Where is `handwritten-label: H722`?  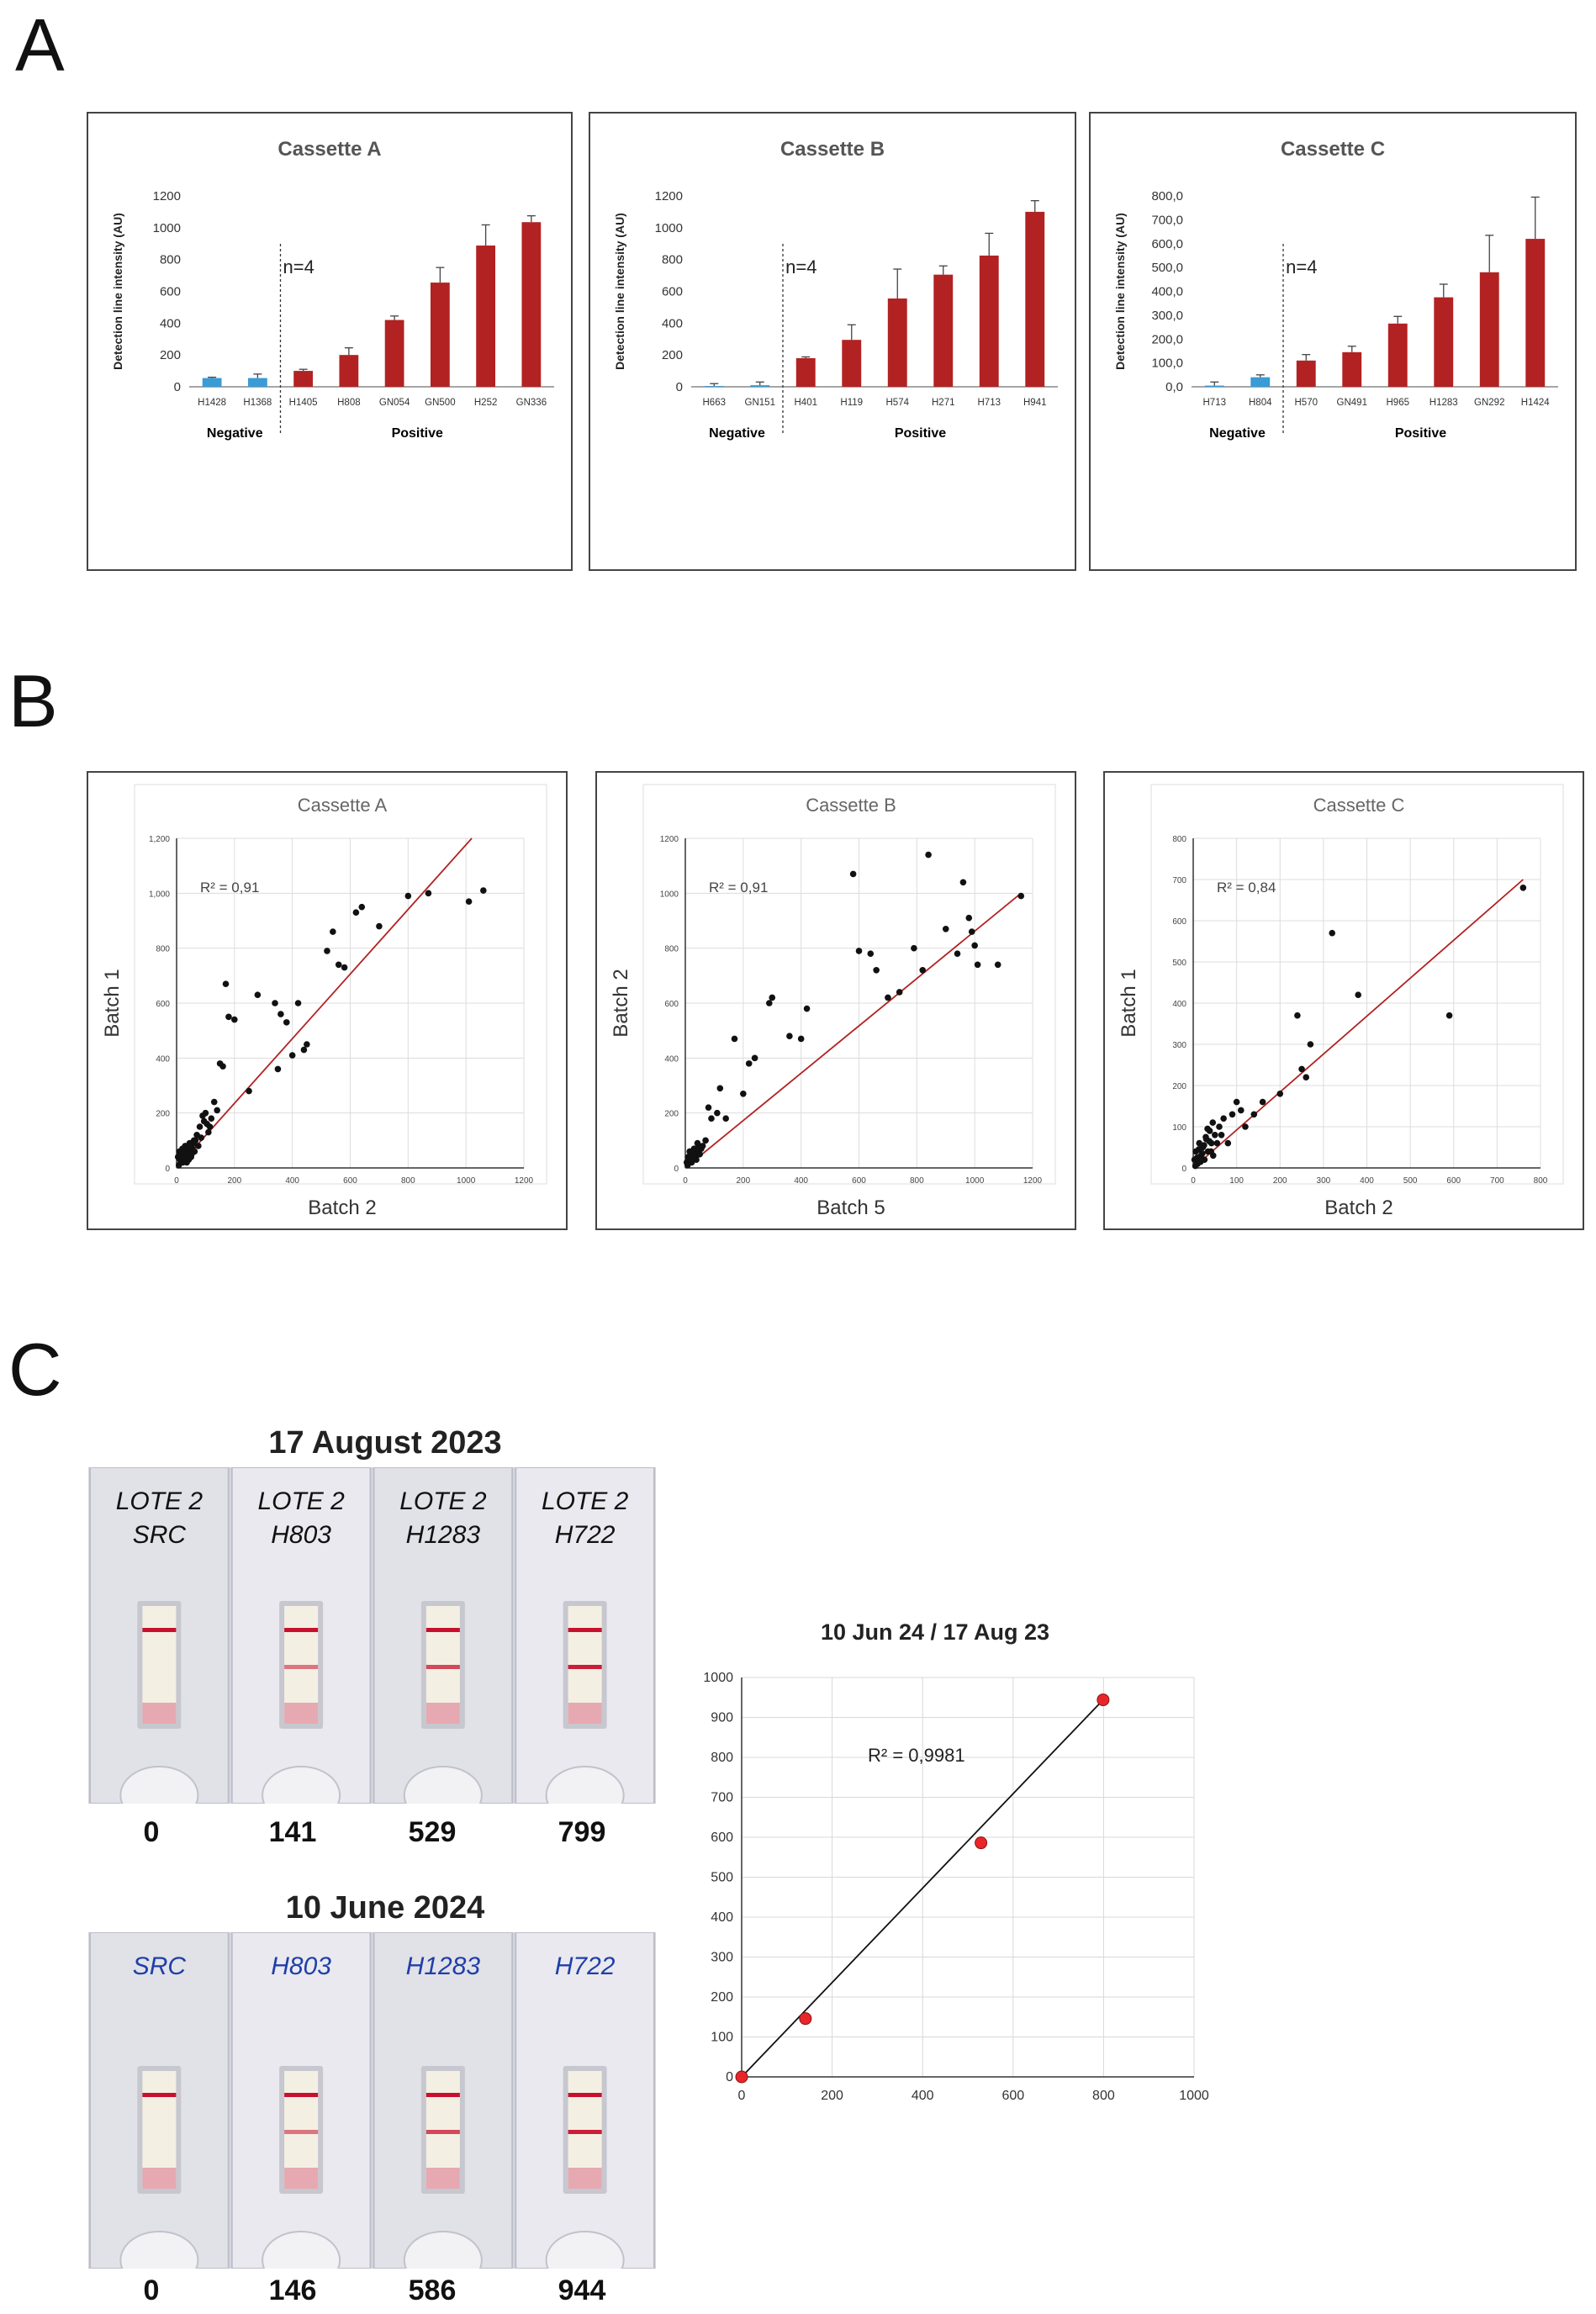 handwritten-label: H722 is located at coordinates (585, 1966).